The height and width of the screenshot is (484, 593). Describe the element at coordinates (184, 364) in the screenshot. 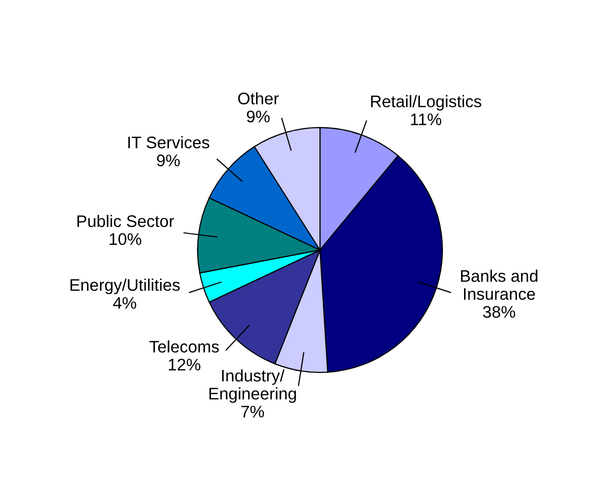

I see `data-label: 12%` at that location.